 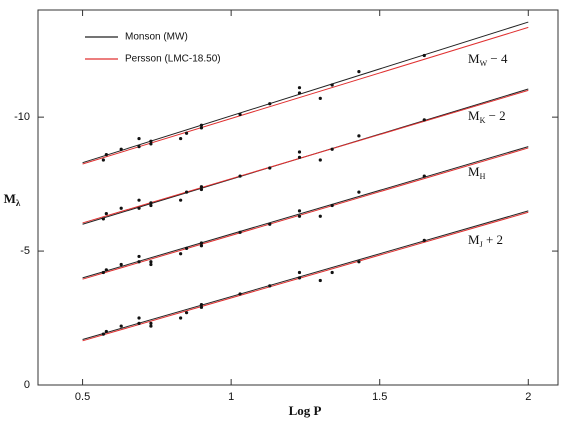 What do you see at coordinates (528, 397) in the screenshot?
I see `x-tick-label: 2` at bounding box center [528, 397].